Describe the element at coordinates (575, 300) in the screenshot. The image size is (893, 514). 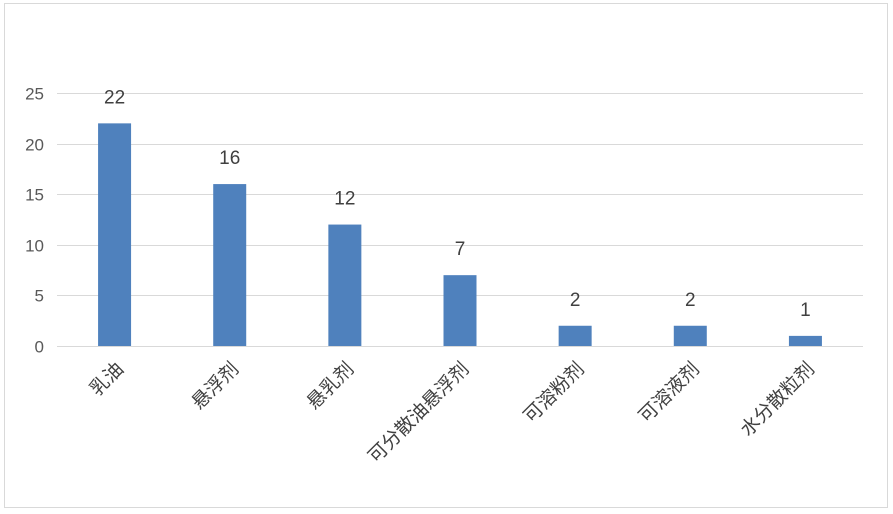
I see `data-label-5: 2` at that location.